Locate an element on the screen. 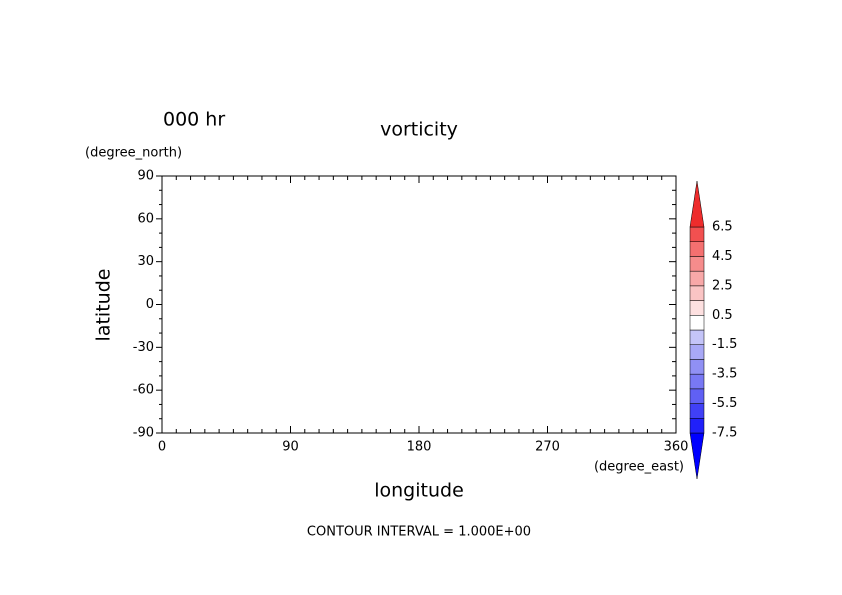 The image size is (842, 595). x-unit: (degree_east) is located at coordinates (639, 467).